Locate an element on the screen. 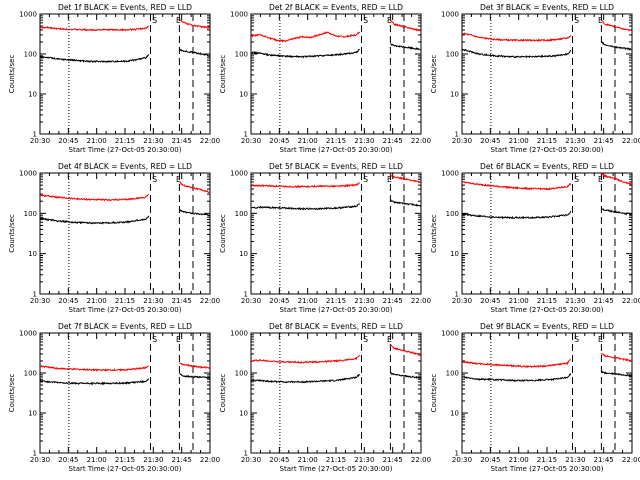 This screenshot has width=640, height=480. panel-title: Det 1f BLACK = Events, RED = LLD is located at coordinates (125, 7).